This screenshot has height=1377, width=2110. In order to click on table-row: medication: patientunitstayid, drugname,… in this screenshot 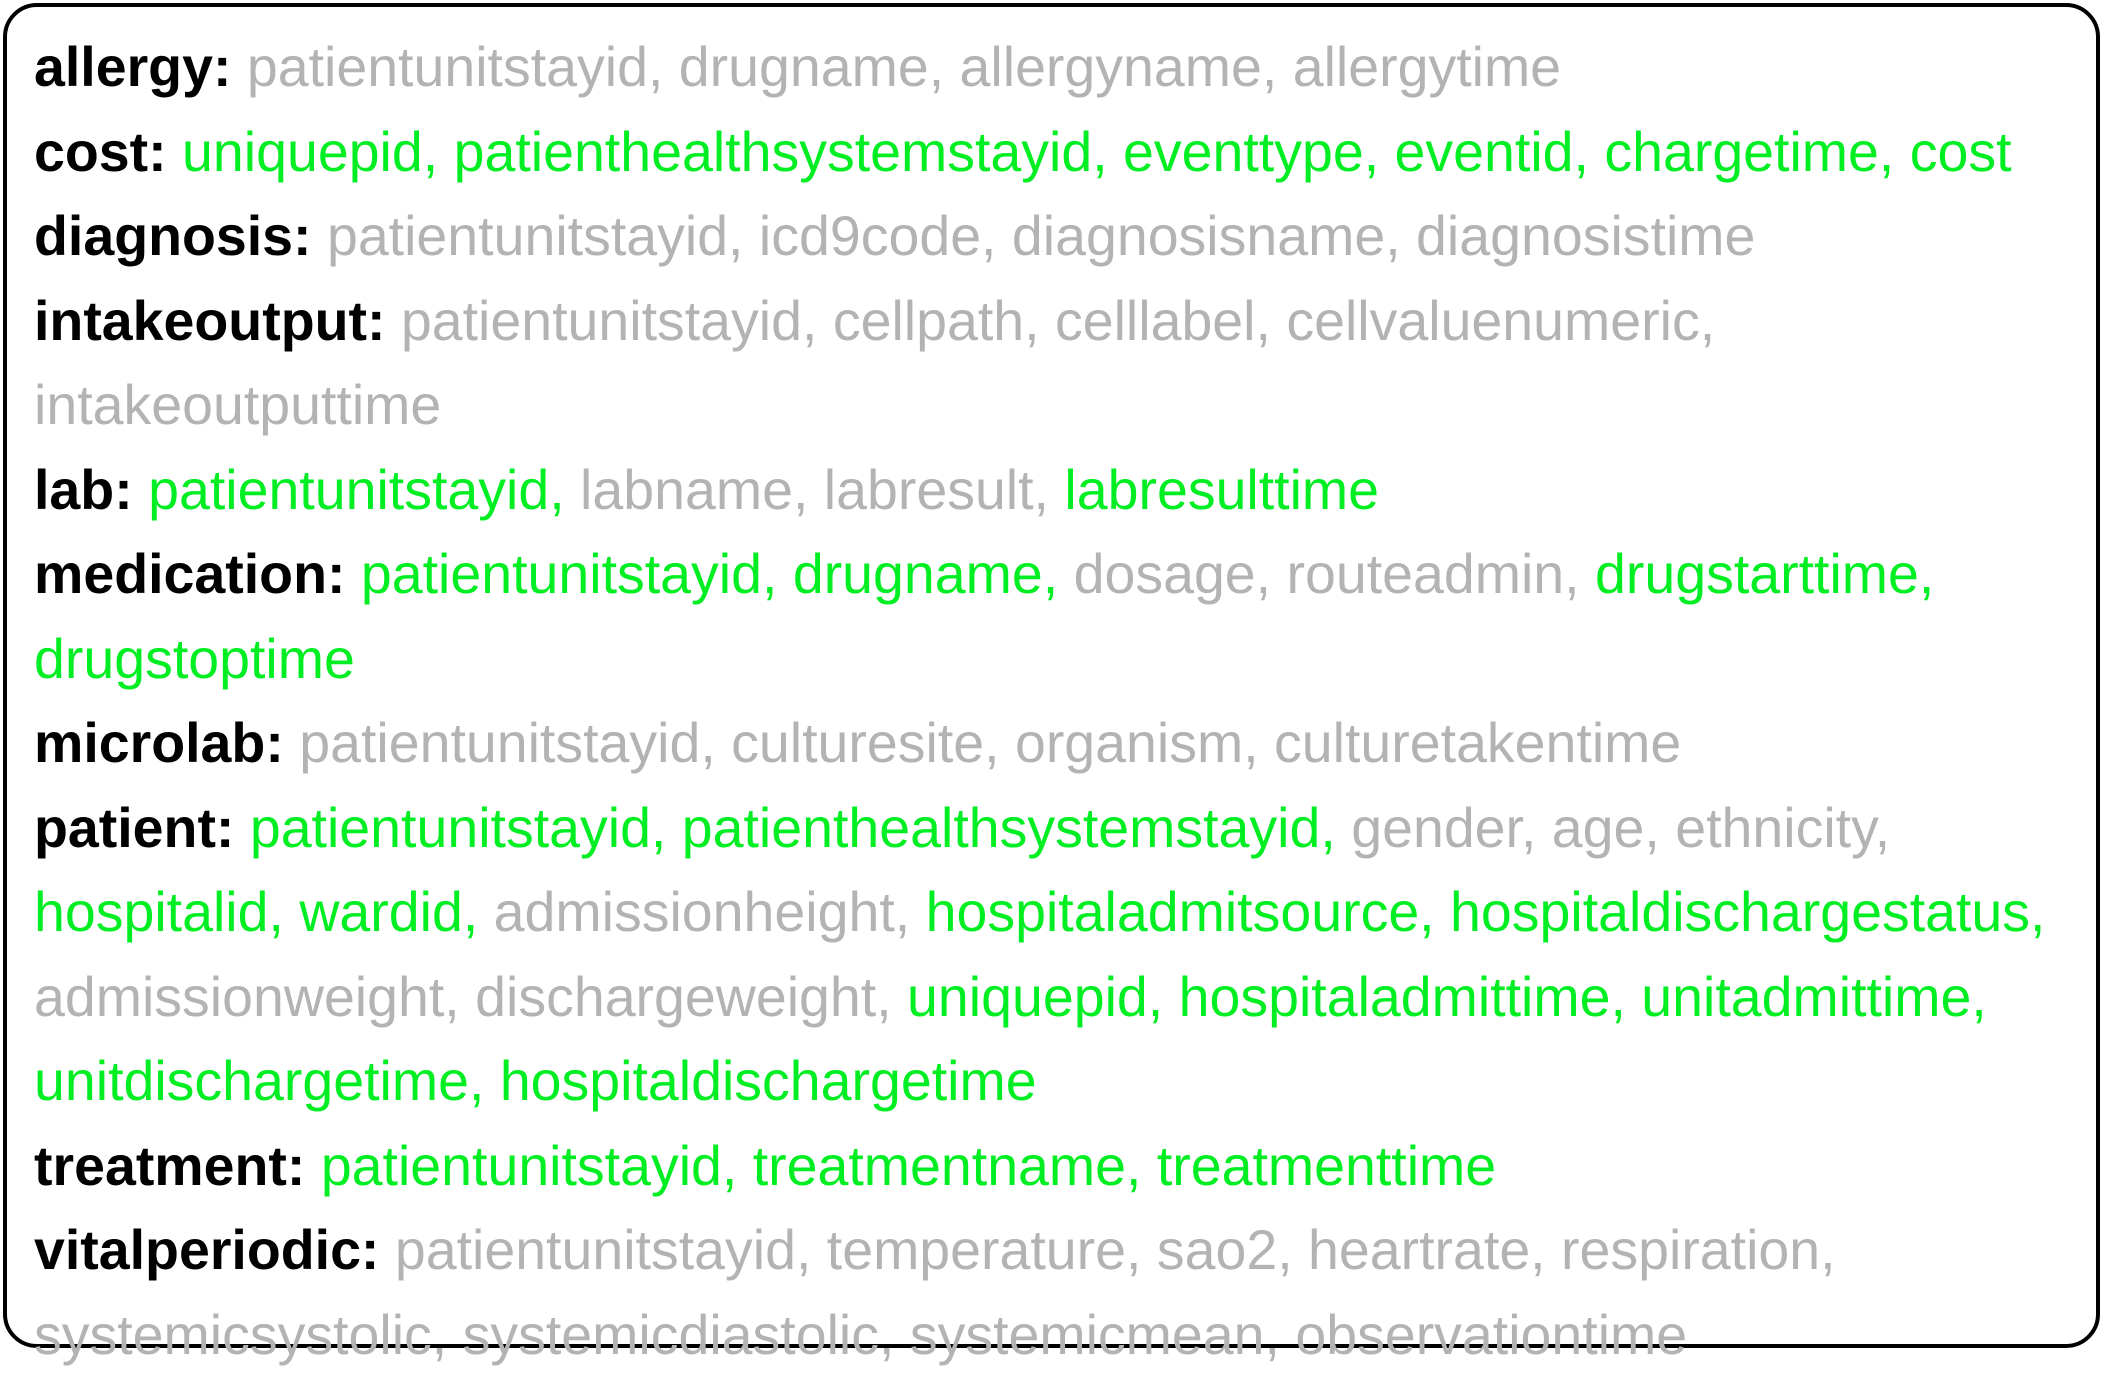, I will do `click(1069, 574)`.